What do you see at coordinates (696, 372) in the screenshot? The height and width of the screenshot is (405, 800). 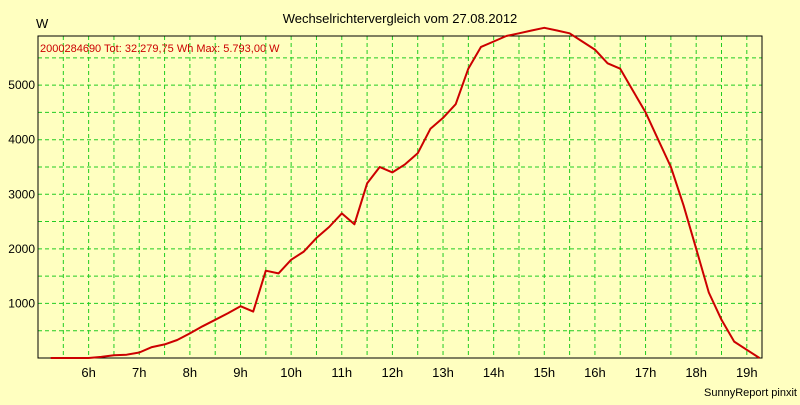 I see `x-tick-label: 18h` at bounding box center [696, 372].